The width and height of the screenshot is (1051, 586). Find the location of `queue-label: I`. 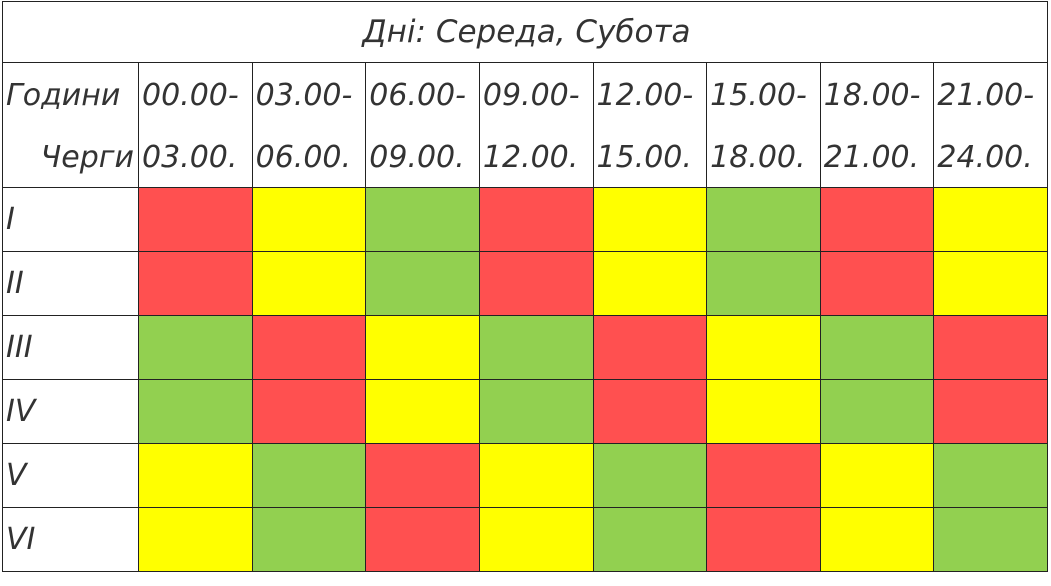

queue-label: I is located at coordinates (70, 219).